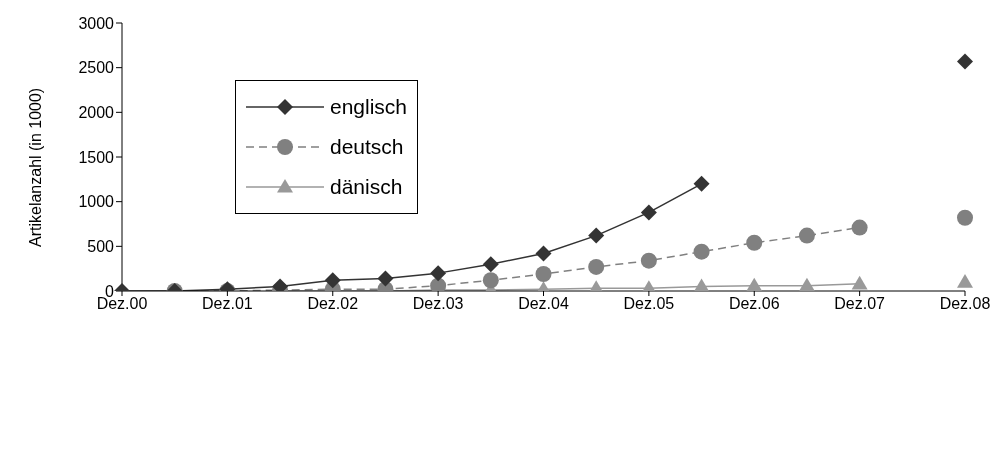 The image size is (1002, 465). What do you see at coordinates (96, 68) in the screenshot?
I see `y-tick-label: 2500` at bounding box center [96, 68].